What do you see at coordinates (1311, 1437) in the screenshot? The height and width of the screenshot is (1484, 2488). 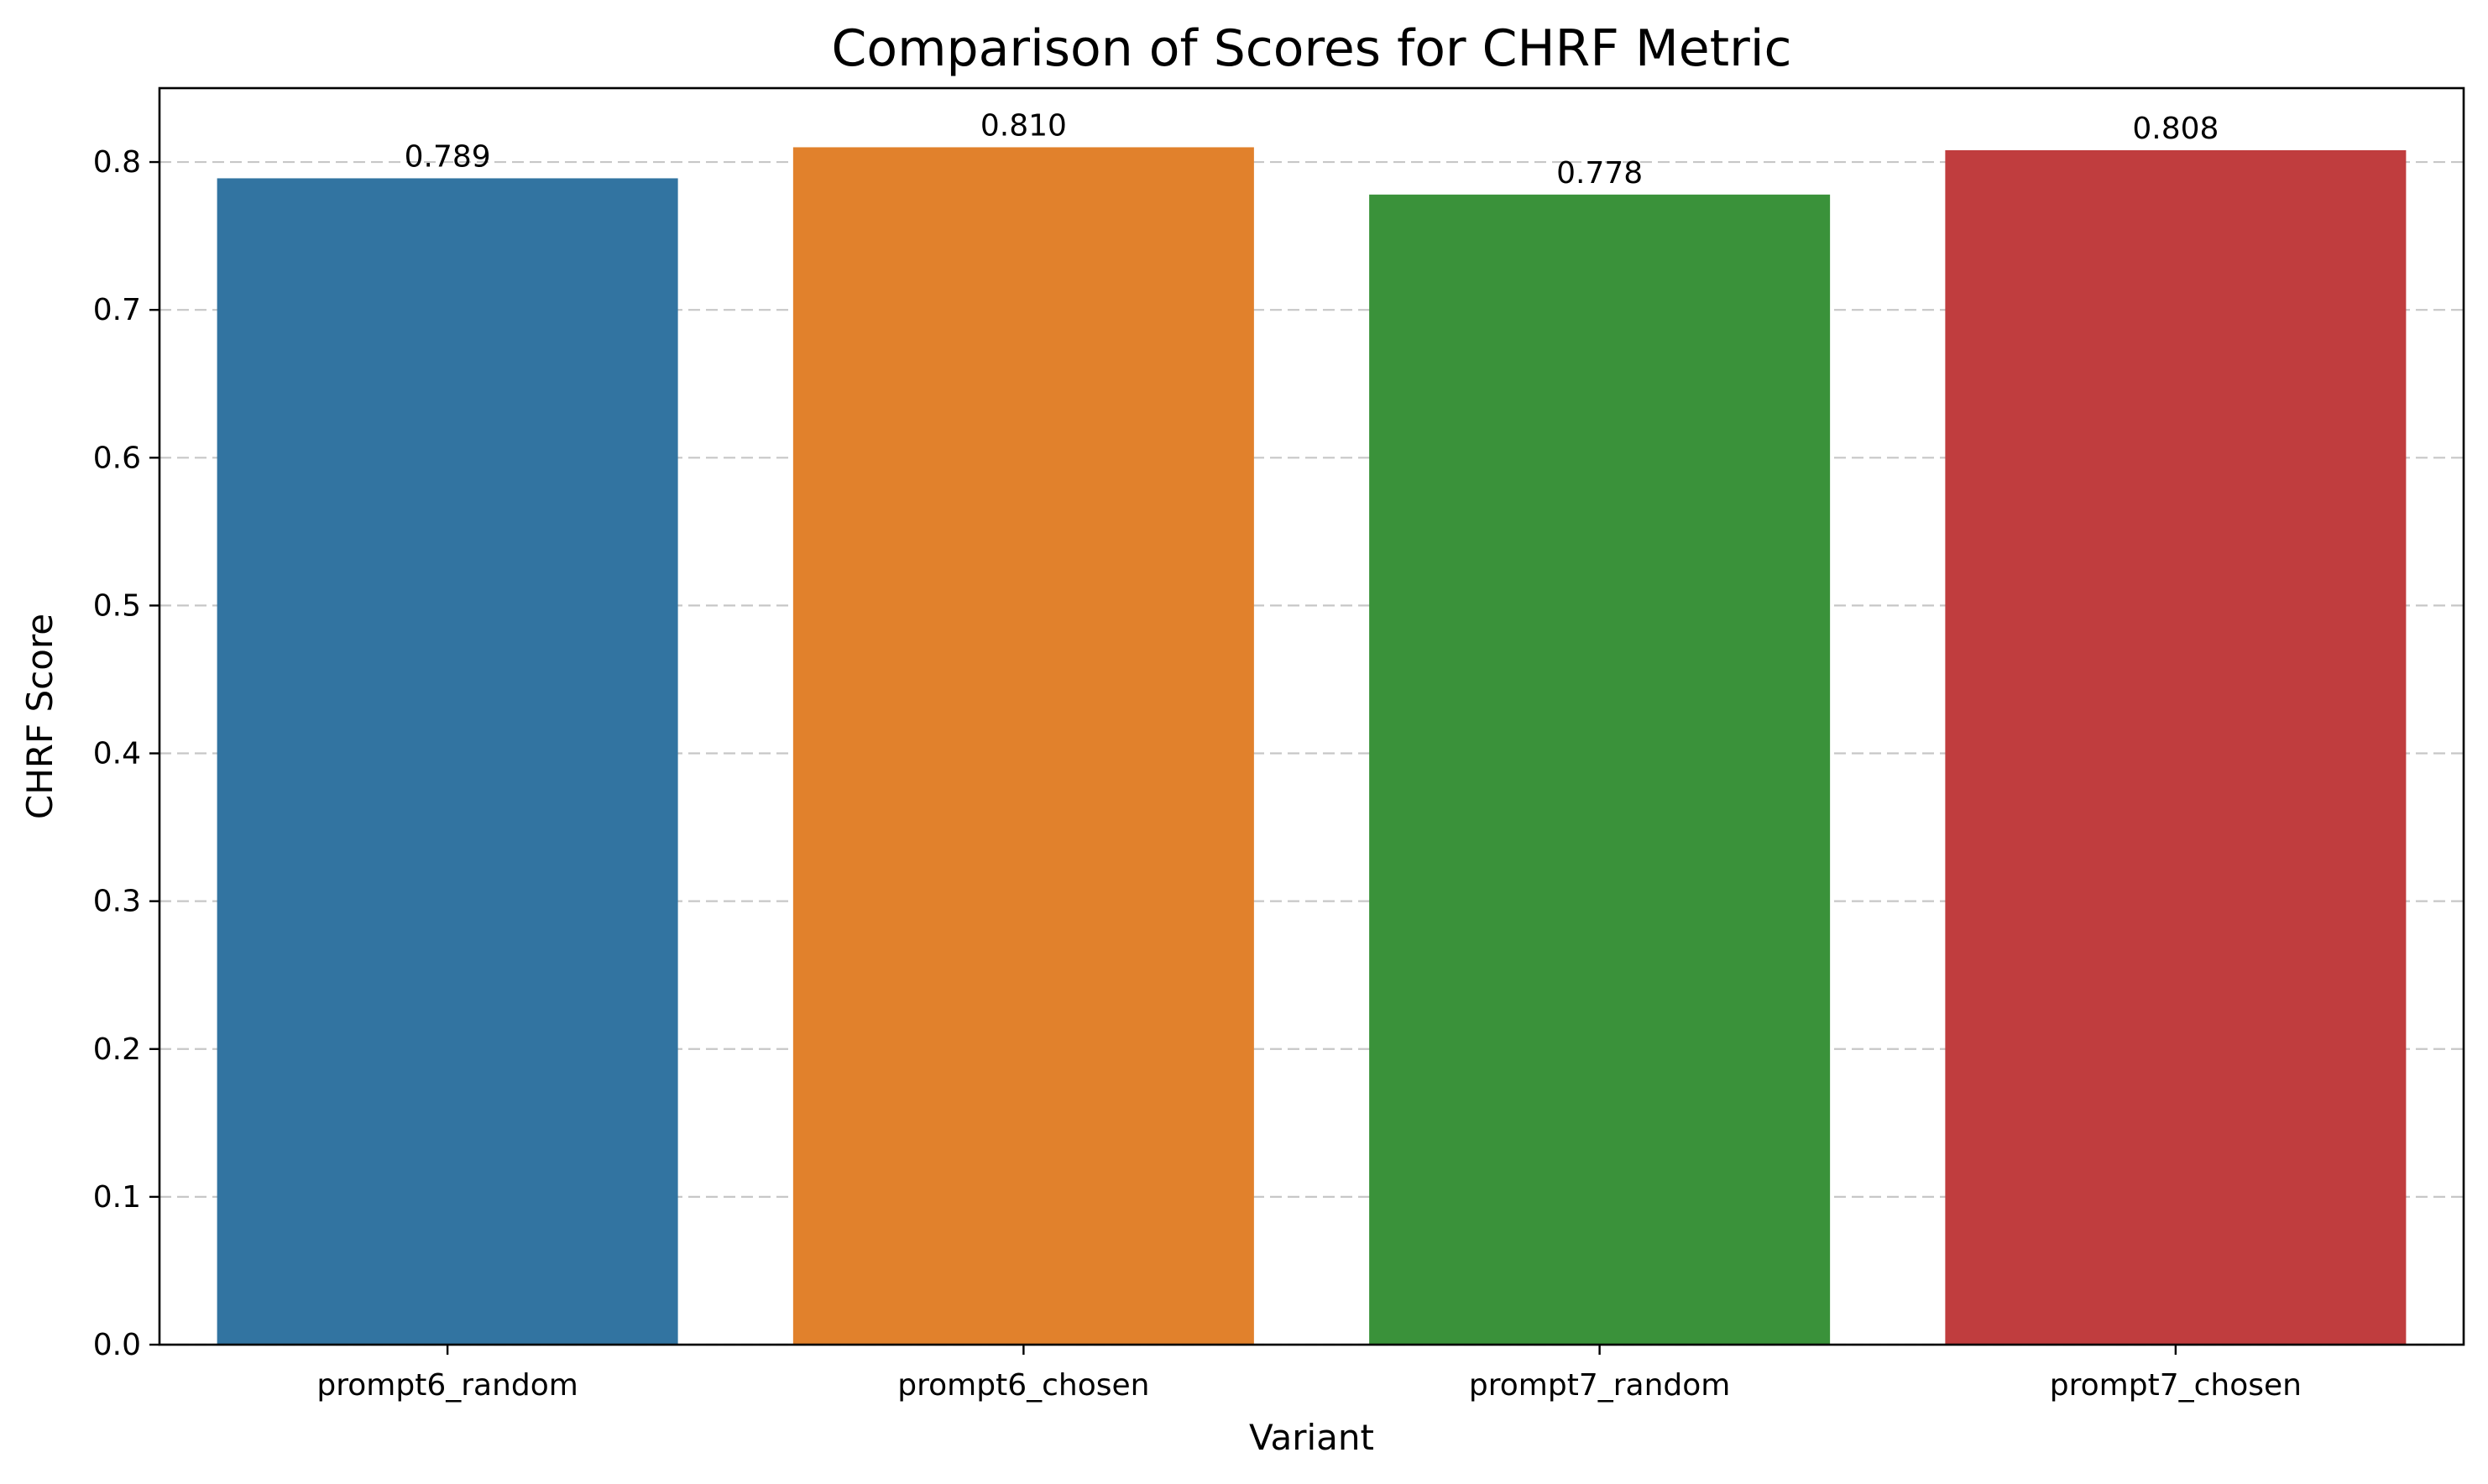 I see `x-axis-label: Variant` at bounding box center [1311, 1437].